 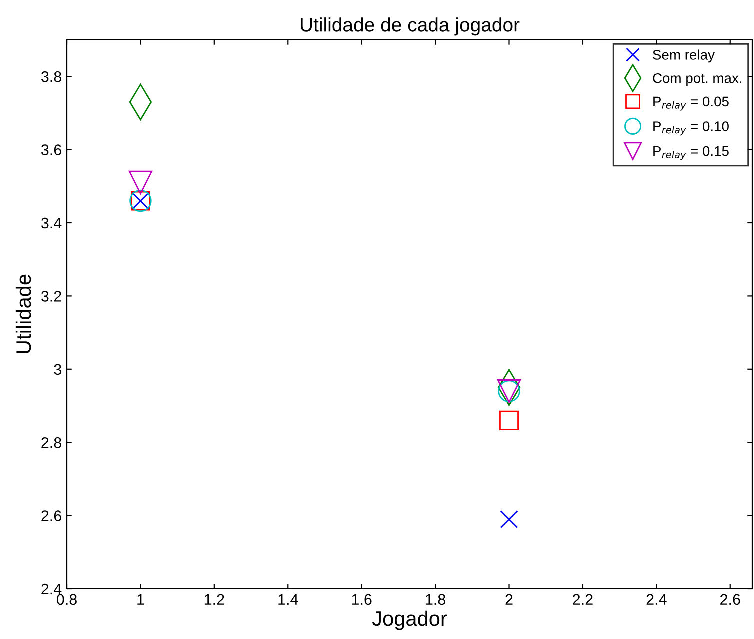 I want to click on x-tick-label: 1.6, so click(x=362, y=600).